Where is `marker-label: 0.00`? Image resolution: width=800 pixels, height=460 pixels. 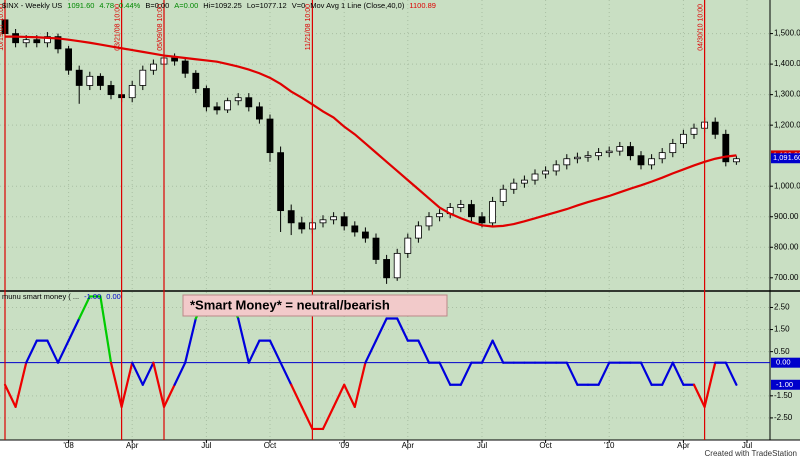 marker-label: 0.00 is located at coordinates (783, 362).